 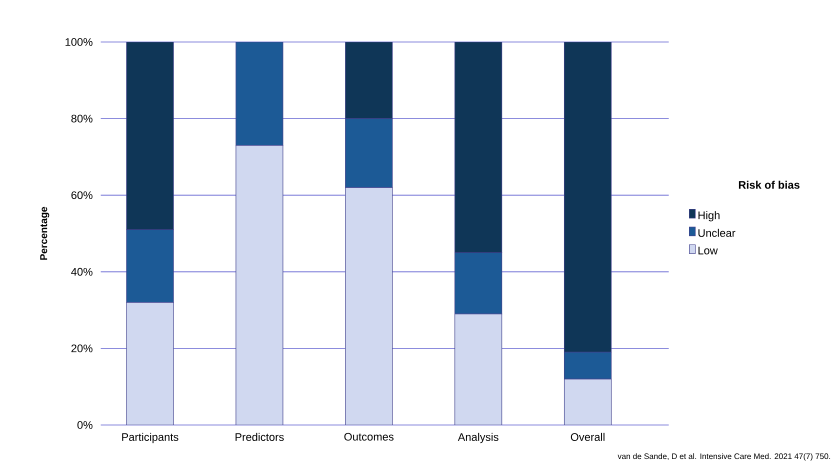 What do you see at coordinates (260, 436) in the screenshot?
I see `x-tick-label: Predictors` at bounding box center [260, 436].